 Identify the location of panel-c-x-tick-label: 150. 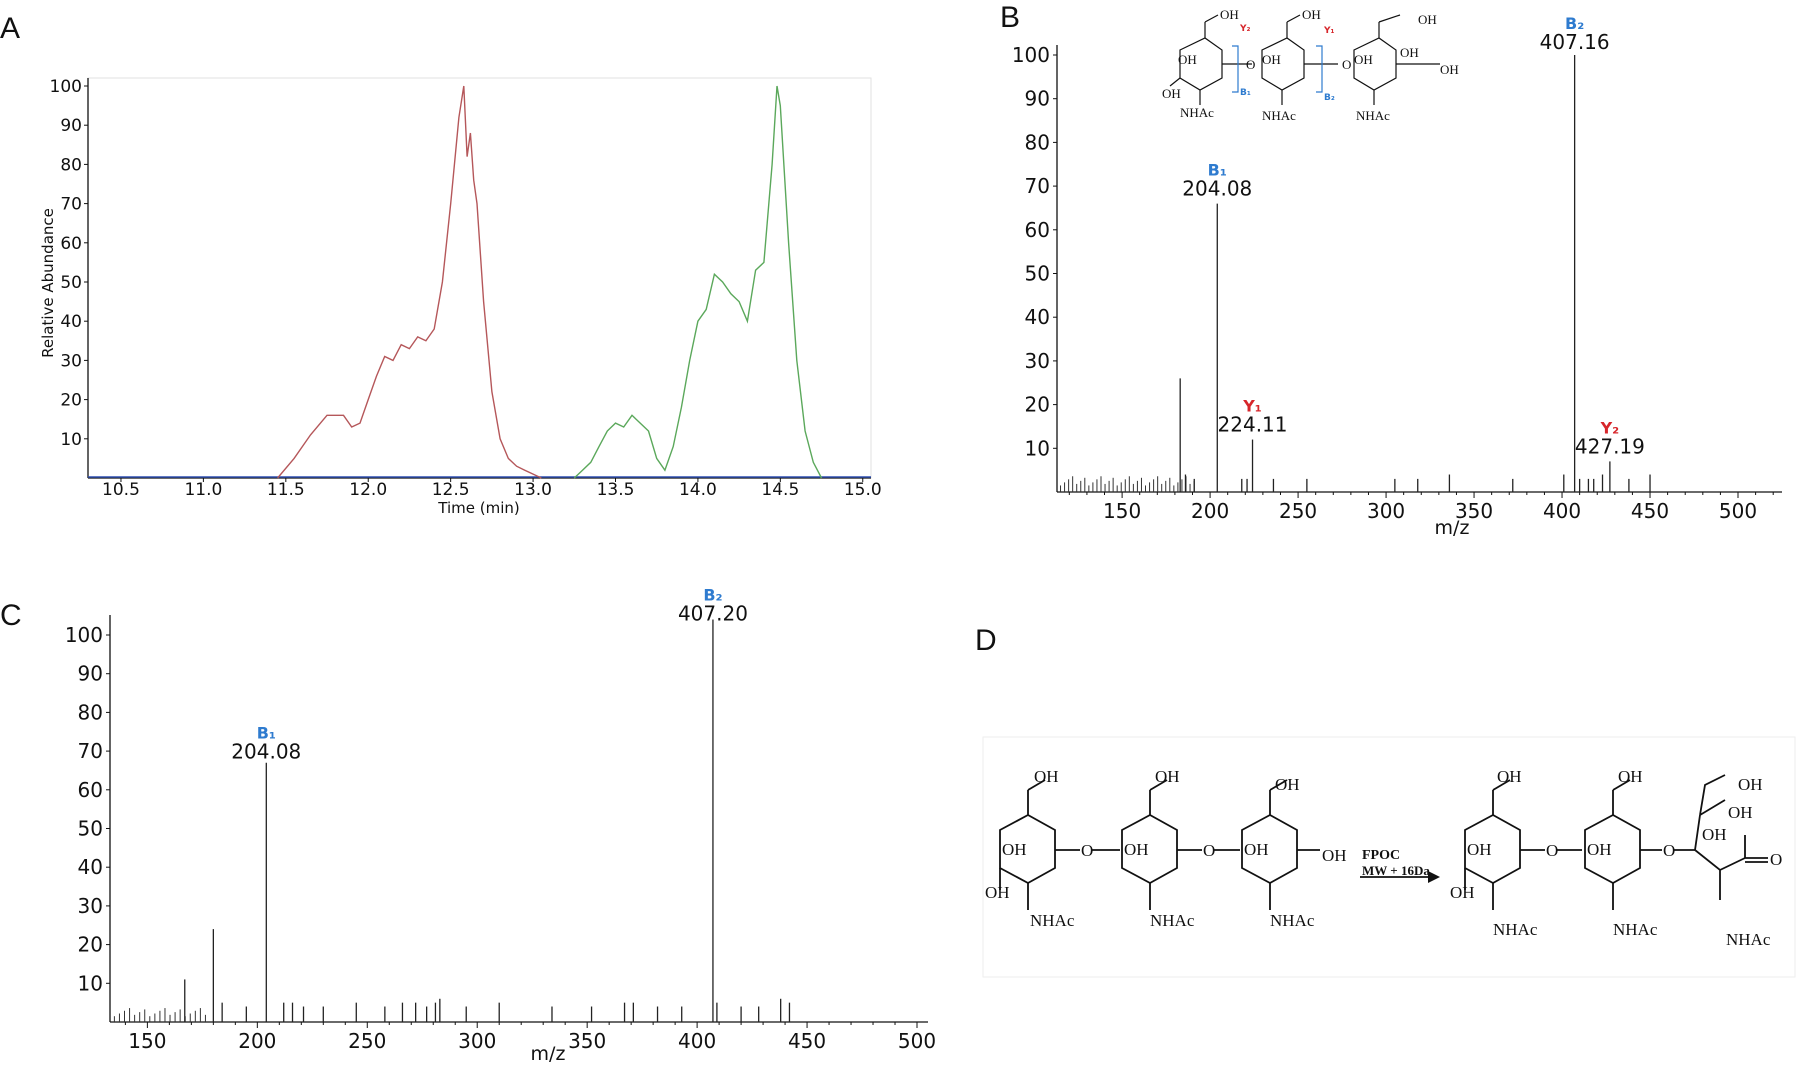
(147, 1041).